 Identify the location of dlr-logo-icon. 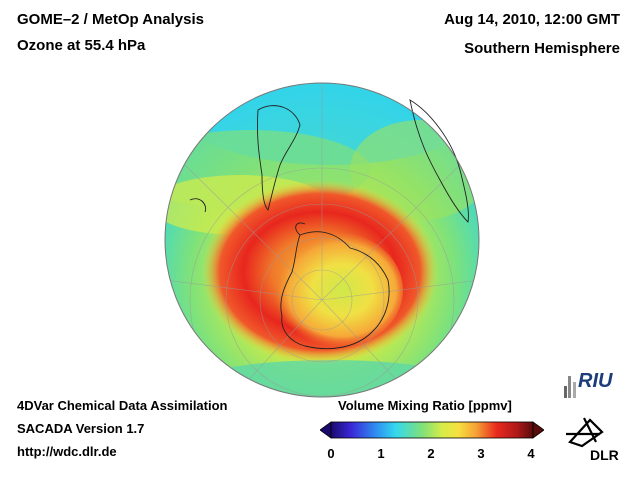
(585, 432).